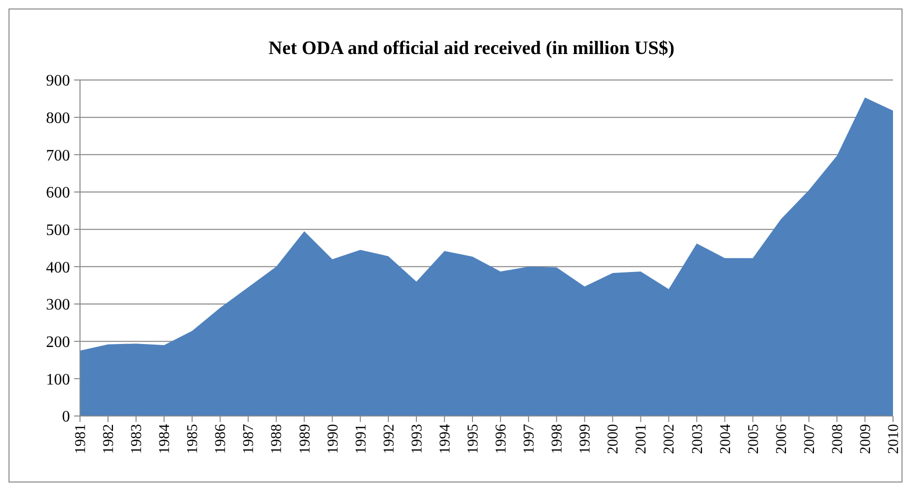 Image resolution: width=911 pixels, height=491 pixels. Describe the element at coordinates (249, 439) in the screenshot. I see `x-tick-label: 1987` at that location.